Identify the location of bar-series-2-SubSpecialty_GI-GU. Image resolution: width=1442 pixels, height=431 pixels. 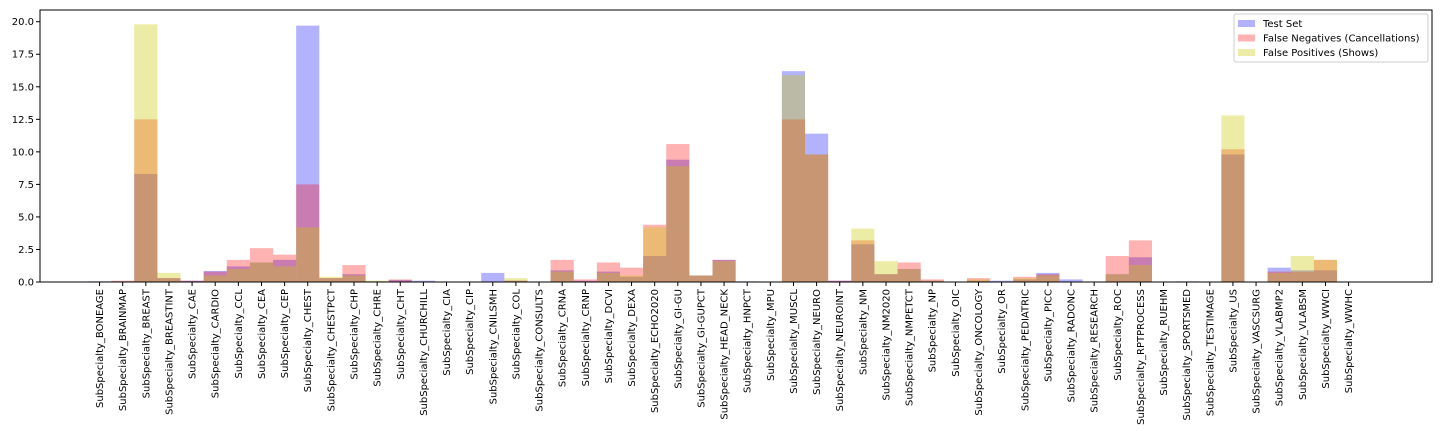
(678, 224).